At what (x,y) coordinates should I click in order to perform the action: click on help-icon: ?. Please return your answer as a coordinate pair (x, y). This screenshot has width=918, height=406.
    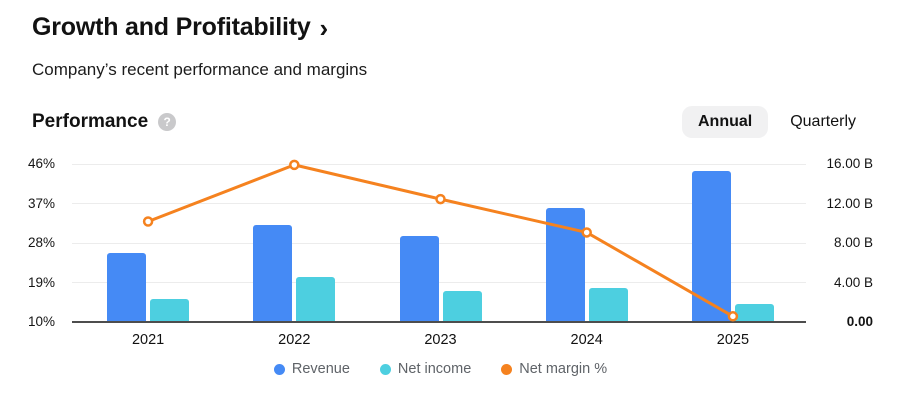
    Looking at the image, I should click on (167, 122).